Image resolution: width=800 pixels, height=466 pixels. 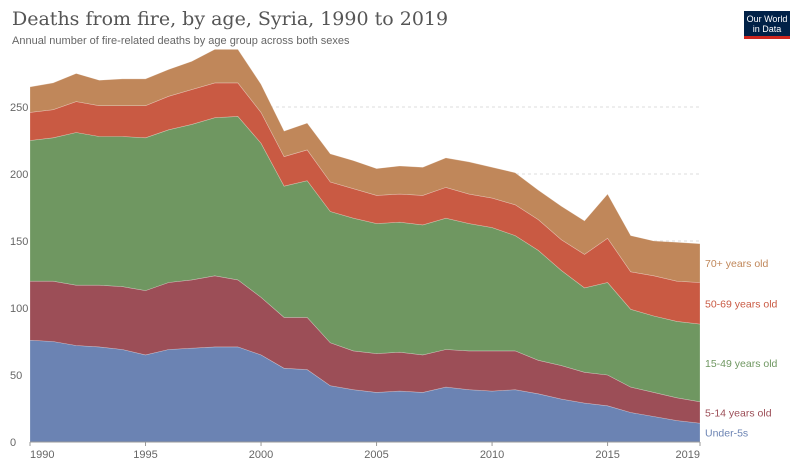 I want to click on series-label: Under-5s, so click(x=726, y=434).